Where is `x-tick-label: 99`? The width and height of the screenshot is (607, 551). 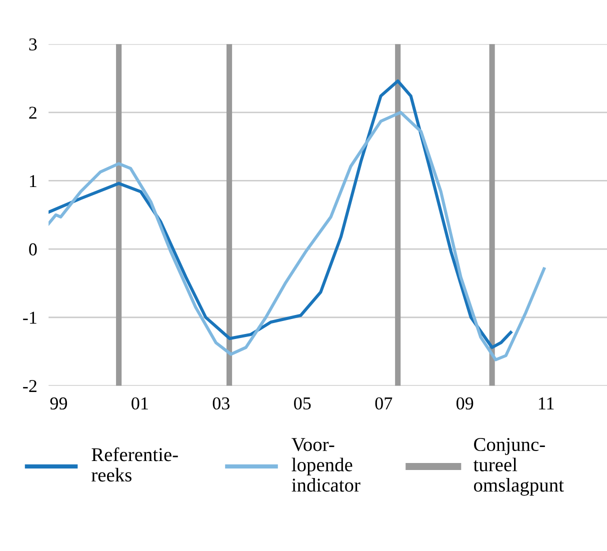 x-tick-label: 99 is located at coordinates (58, 403).